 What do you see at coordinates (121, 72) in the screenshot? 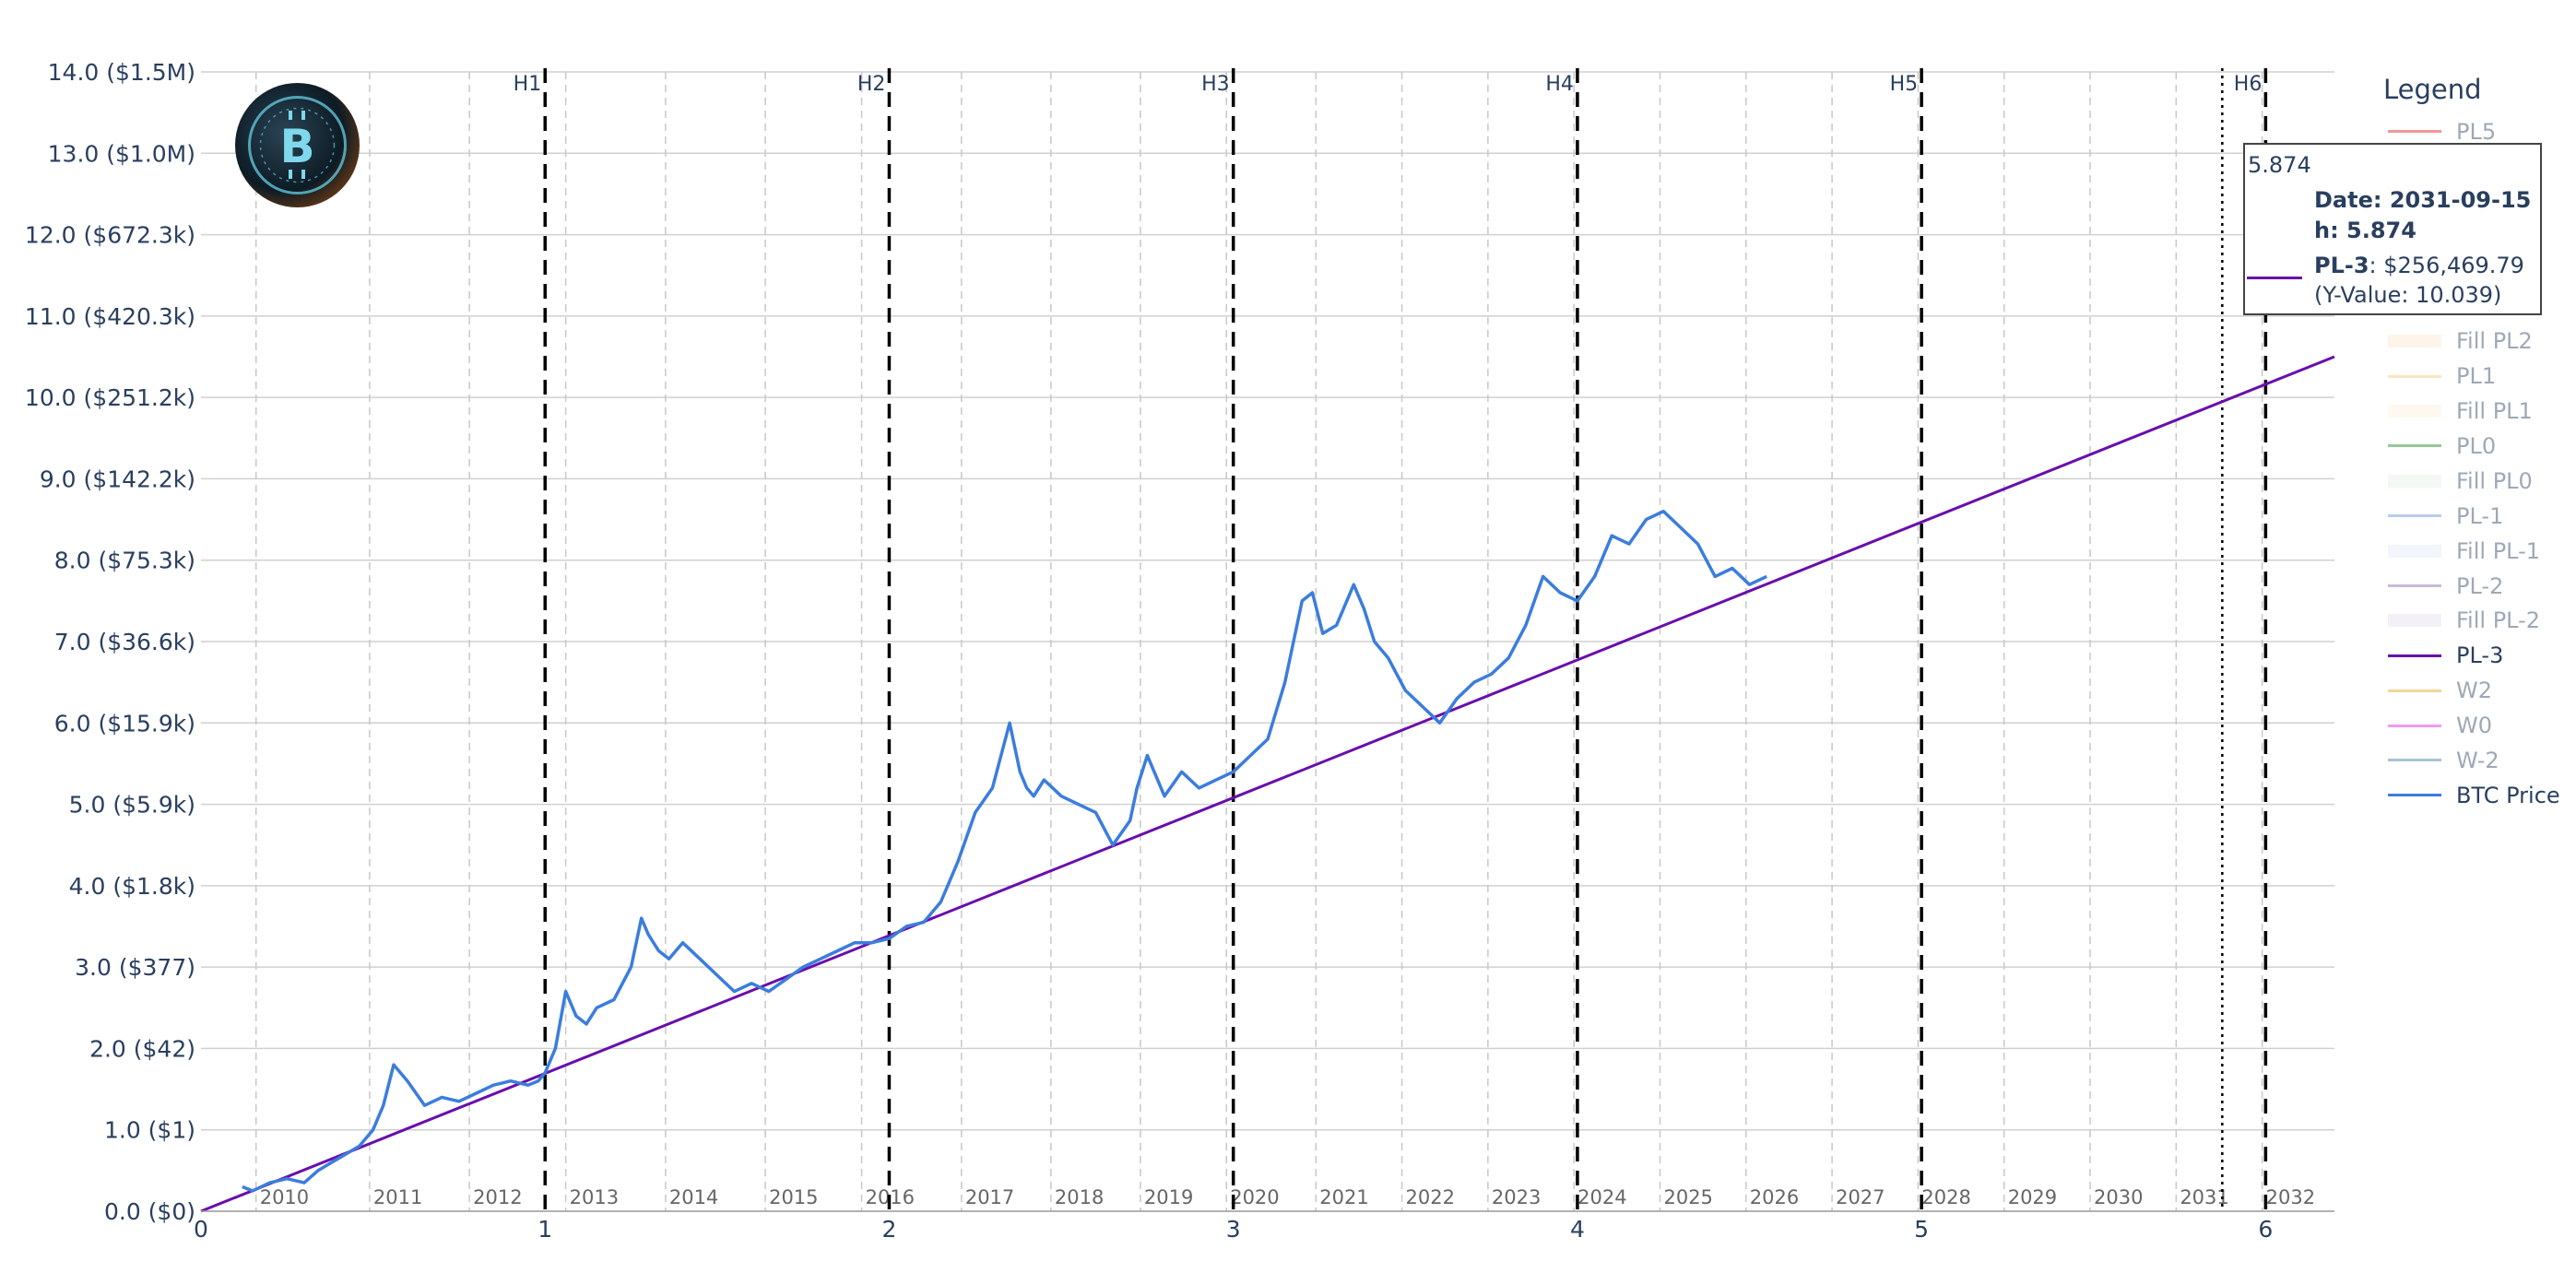
I see `y-tick-label-14: 14.0 ($1.5M)` at bounding box center [121, 72].